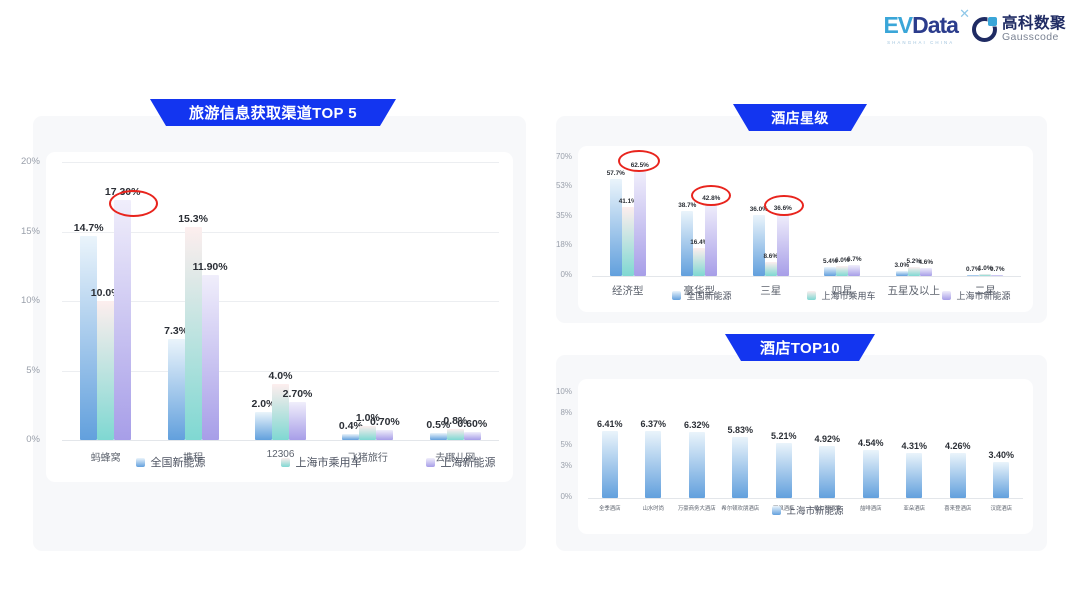 This screenshot has height=608, width=1080. What do you see at coordinates (771, 256) in the screenshot?
I see `bar-value-label: 8.6%` at bounding box center [771, 256].